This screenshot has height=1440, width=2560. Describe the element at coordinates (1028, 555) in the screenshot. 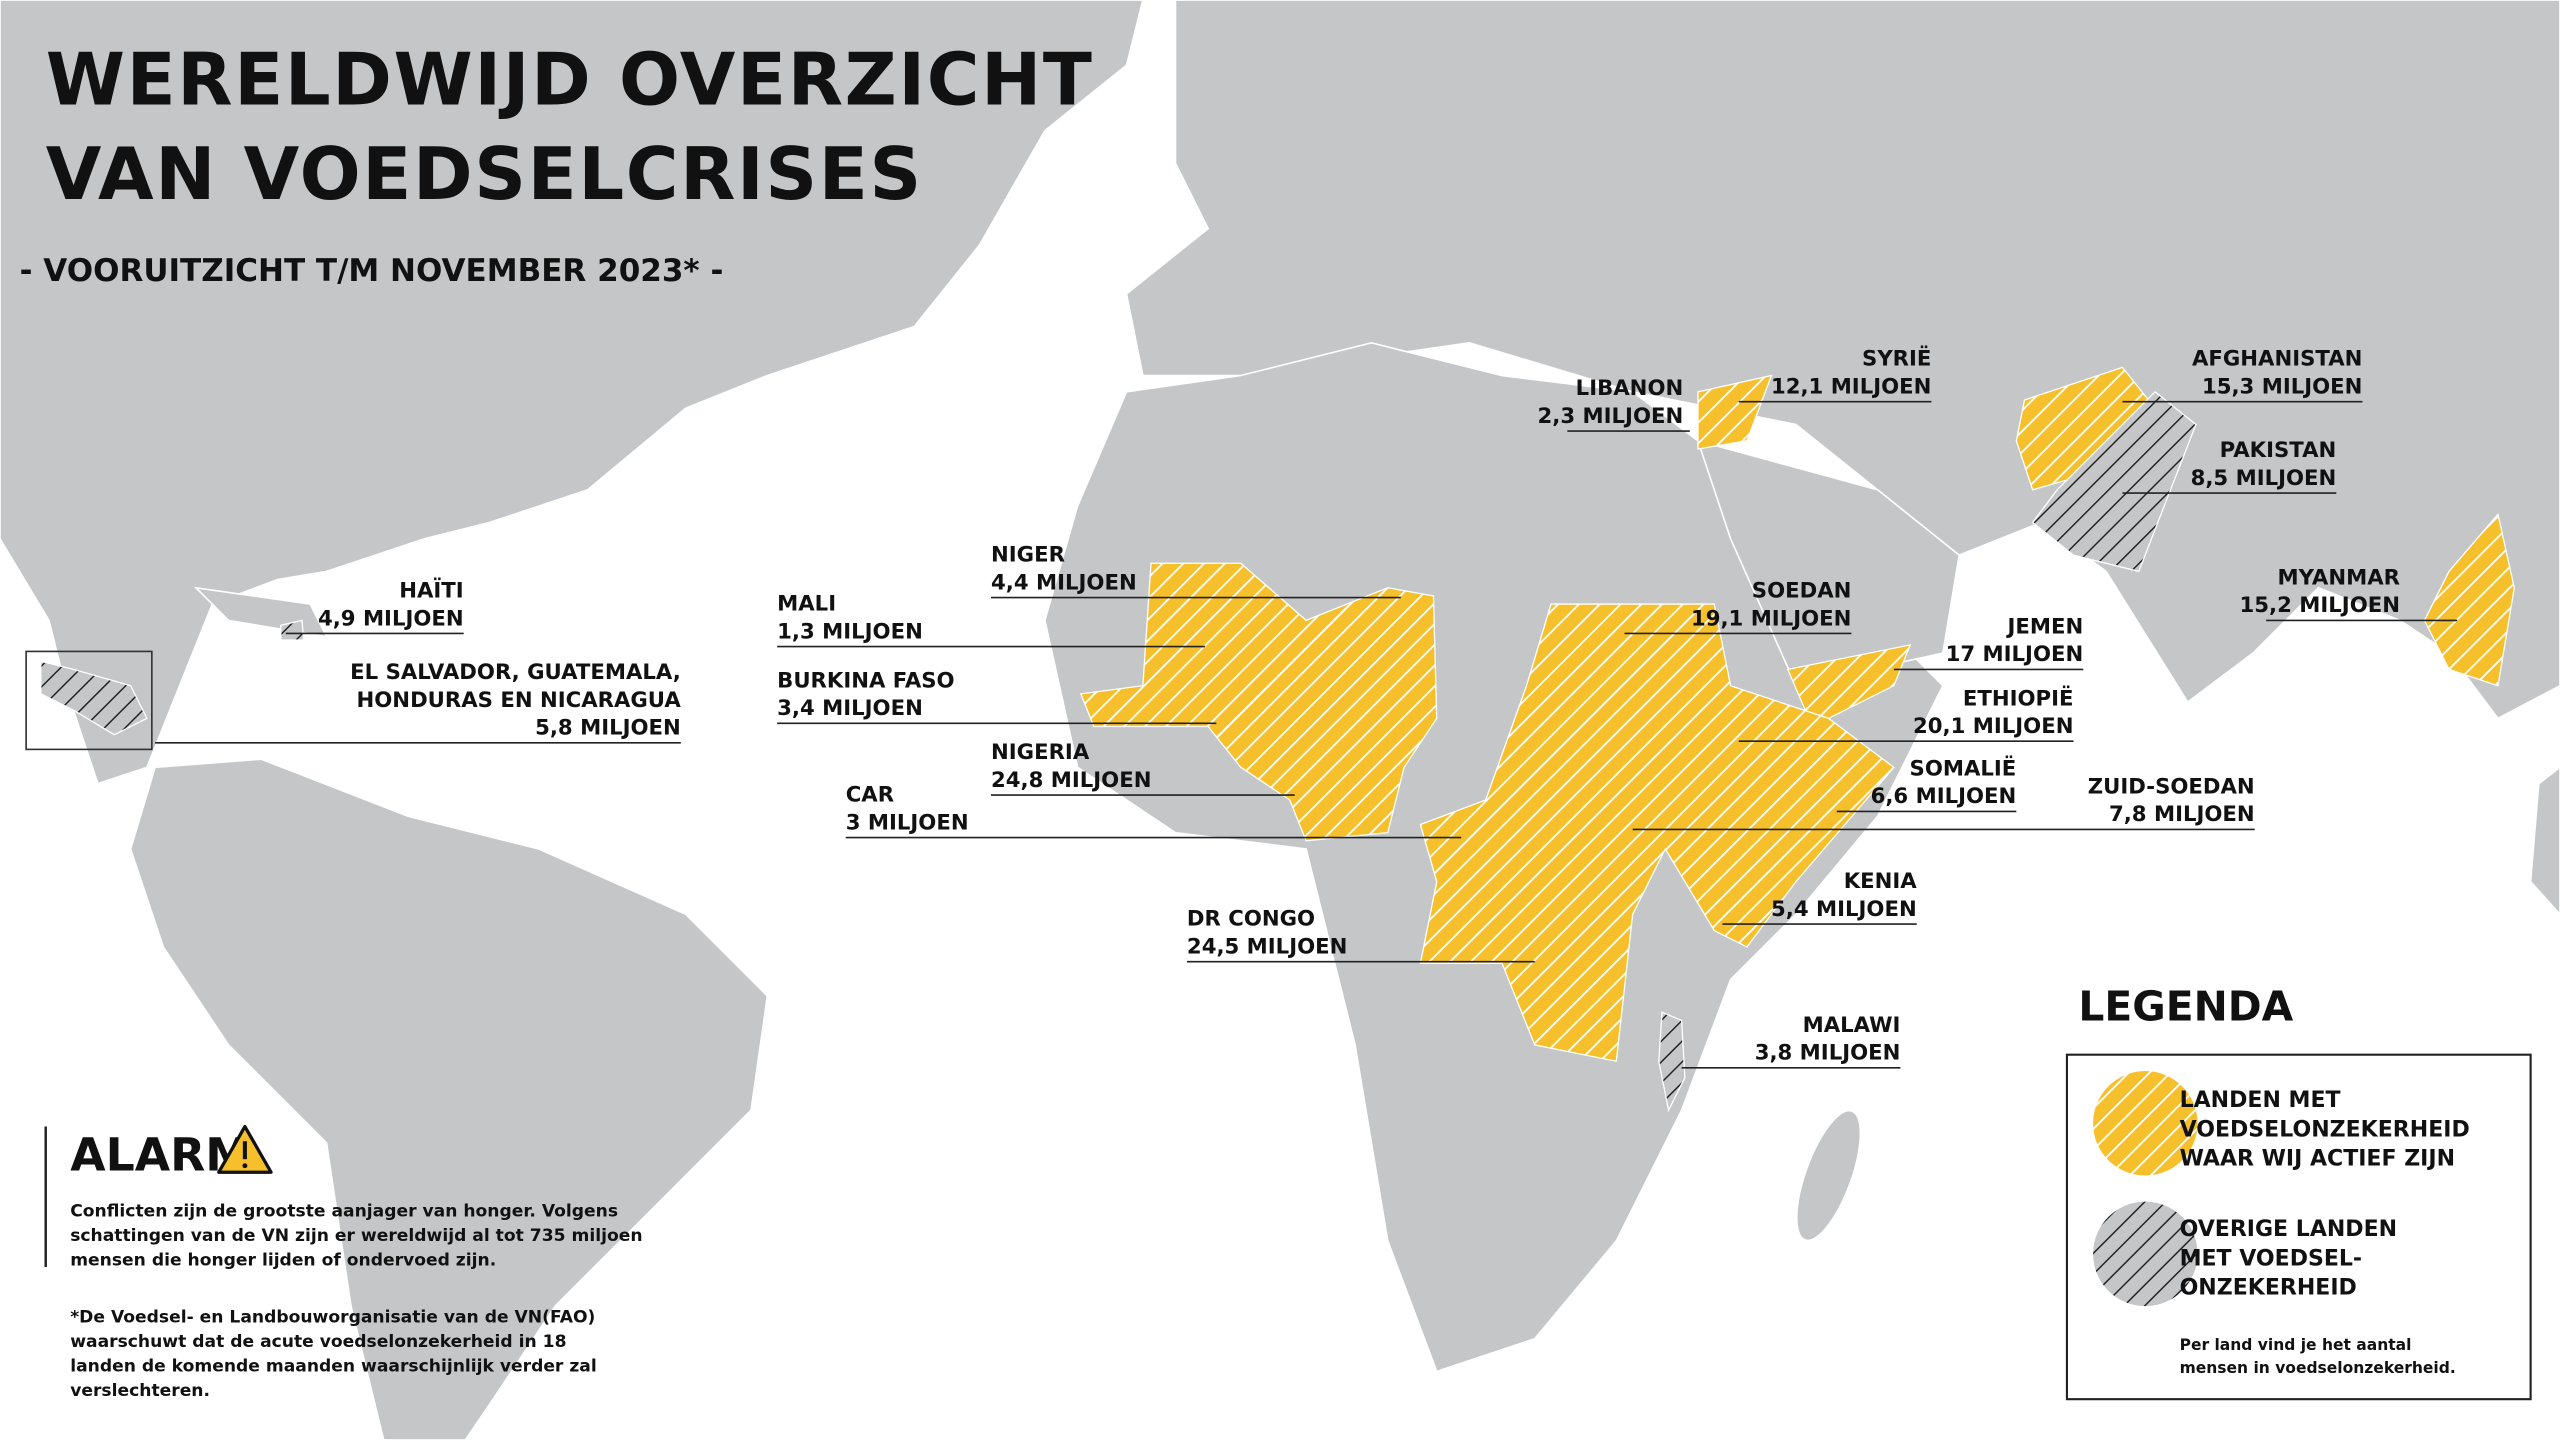

I see `country-name: NIGER` at that location.